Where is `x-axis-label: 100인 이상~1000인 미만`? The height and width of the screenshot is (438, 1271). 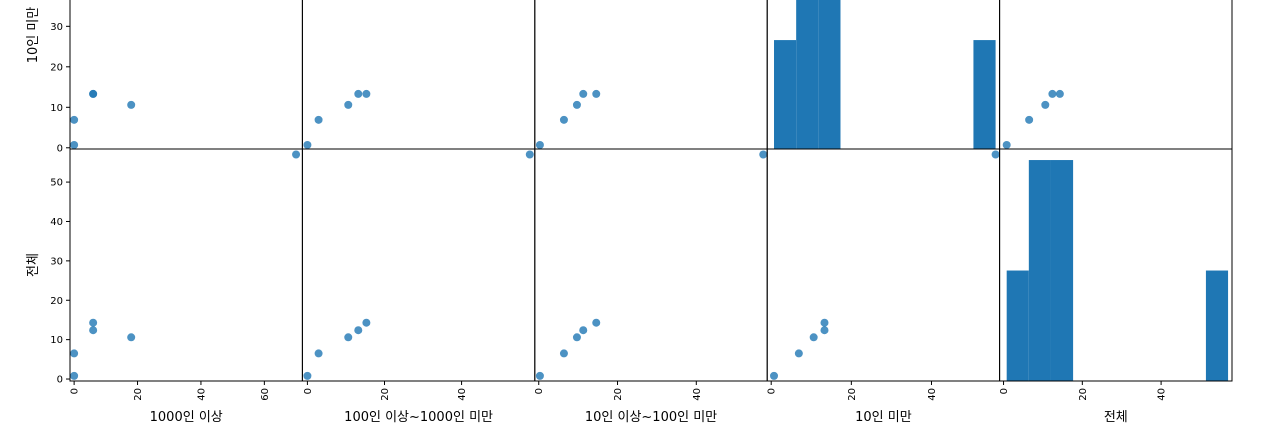
x-axis-label: 100인 이상~1000인 미만 is located at coordinates (418, 417).